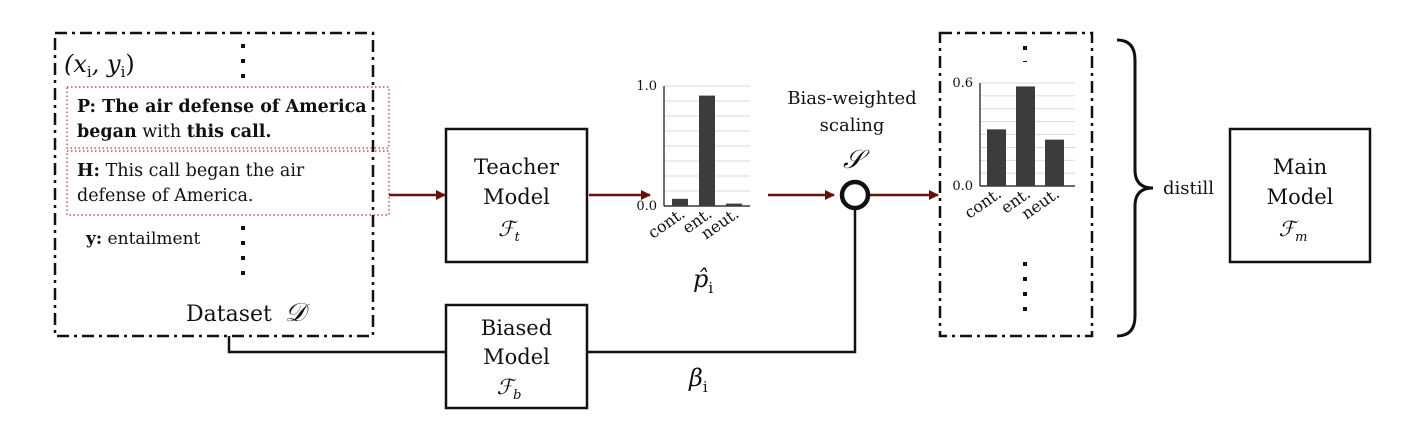 The height and width of the screenshot is (425, 1418). I want to click on p-hat-label: p̂i, so click(703, 281).